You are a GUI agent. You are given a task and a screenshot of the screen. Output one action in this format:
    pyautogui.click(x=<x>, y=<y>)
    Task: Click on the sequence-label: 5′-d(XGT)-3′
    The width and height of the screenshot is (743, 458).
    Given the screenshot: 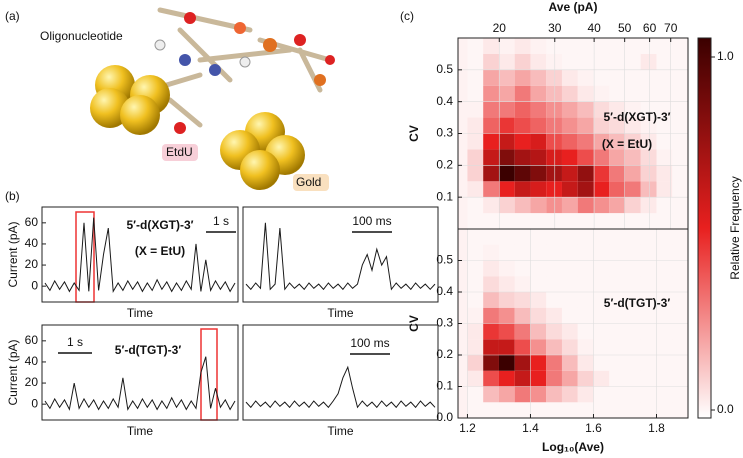 What is the action you would take?
    pyautogui.click(x=636, y=117)
    